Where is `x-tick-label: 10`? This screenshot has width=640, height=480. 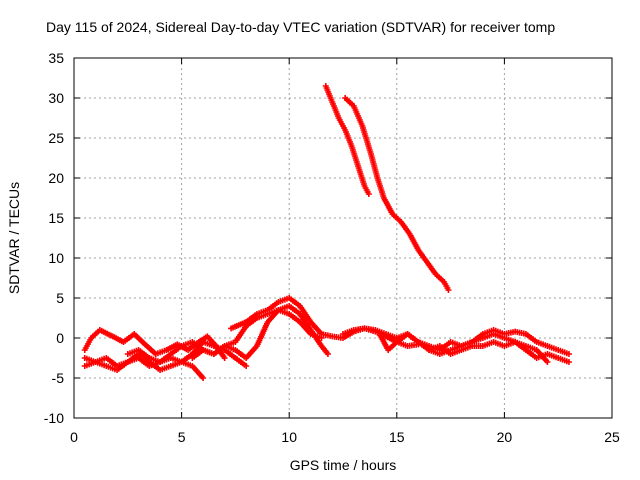
x-tick-label: 10 is located at coordinates (289, 437).